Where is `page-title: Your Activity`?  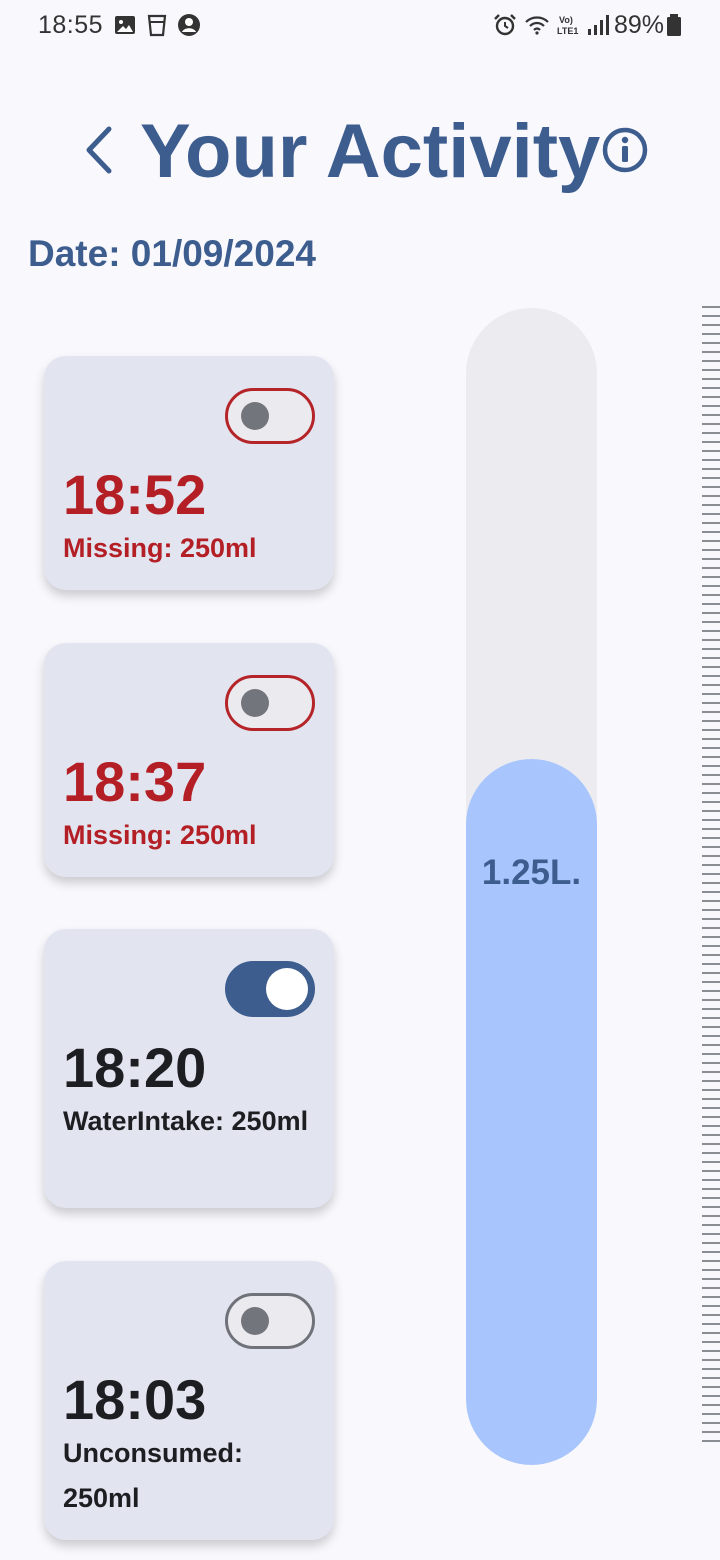
page-title: Your Activity is located at coordinates (370, 151).